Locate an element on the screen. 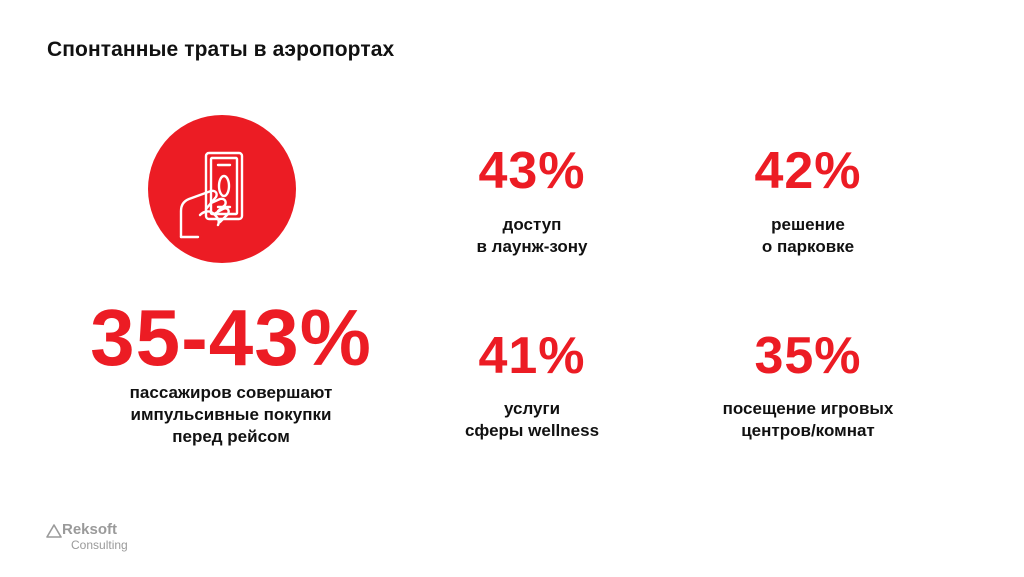 The image size is (1024, 577). stat-value: 35% is located at coordinates (808, 356).